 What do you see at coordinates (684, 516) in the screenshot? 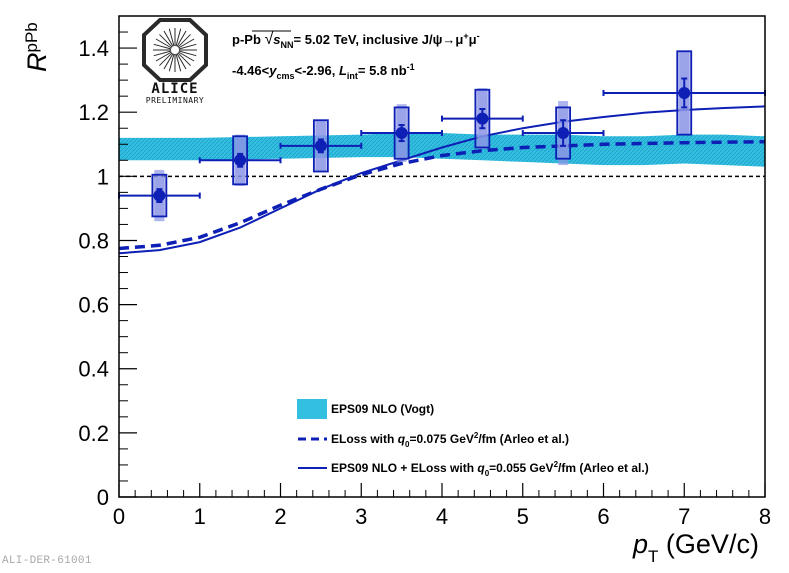
I see `x-tick-label: 7` at bounding box center [684, 516].